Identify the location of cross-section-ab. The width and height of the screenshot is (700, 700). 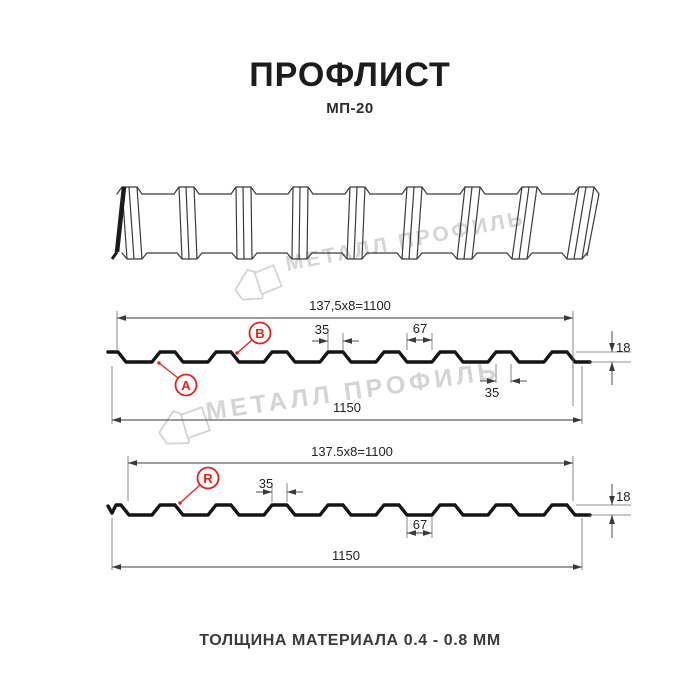
(368, 367).